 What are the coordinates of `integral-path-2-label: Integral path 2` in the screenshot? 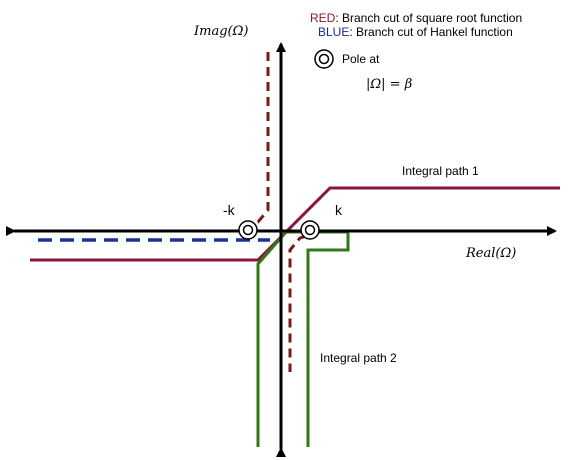 It's located at (358, 358).